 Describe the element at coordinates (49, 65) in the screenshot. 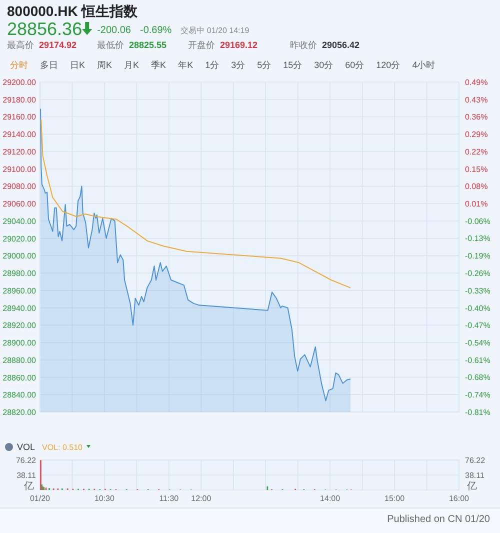

I see `text: 多日` at that location.